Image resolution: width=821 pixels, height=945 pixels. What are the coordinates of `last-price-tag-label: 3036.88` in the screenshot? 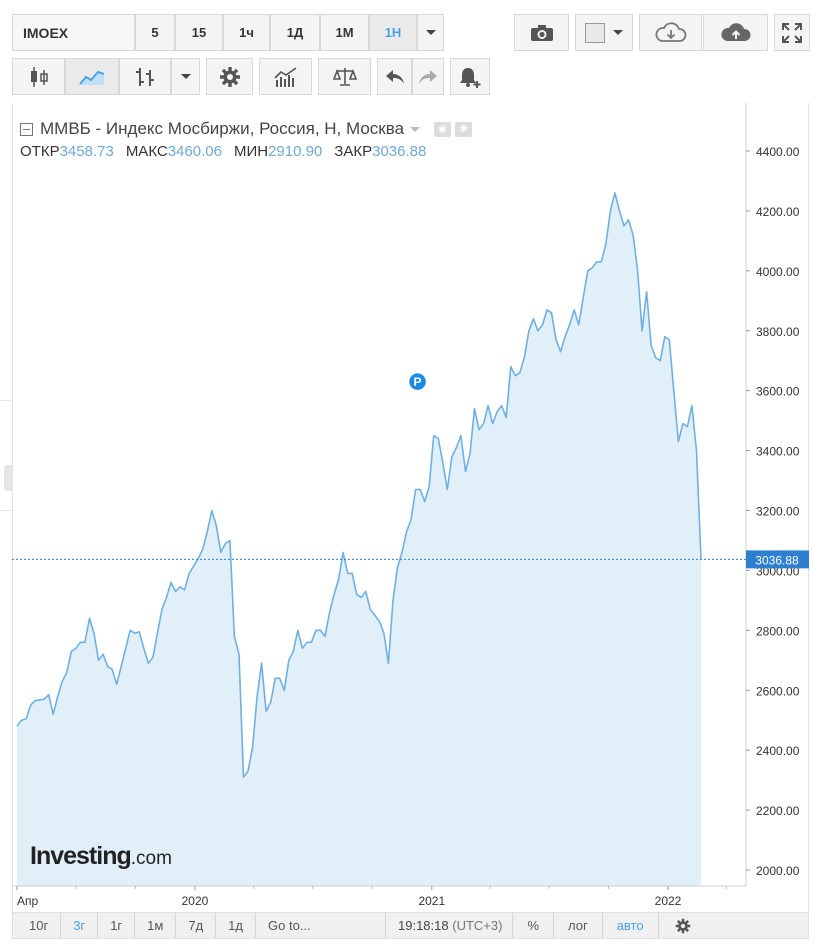 It's located at (777, 560).